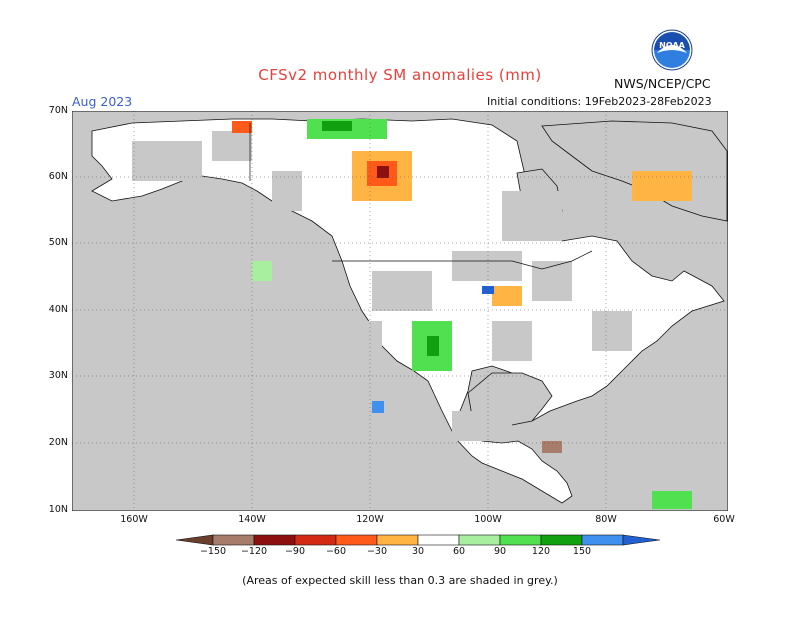  Describe the element at coordinates (459, 551) in the screenshot. I see `colorbar-tick-label: 60` at that location.